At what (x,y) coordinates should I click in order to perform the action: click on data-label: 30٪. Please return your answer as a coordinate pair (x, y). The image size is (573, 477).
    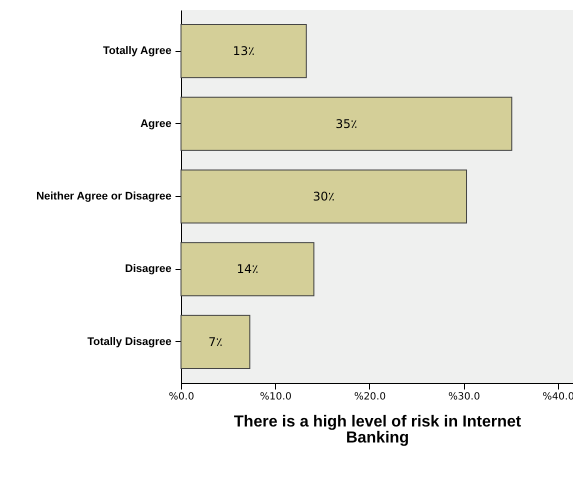
    Looking at the image, I should click on (323, 197).